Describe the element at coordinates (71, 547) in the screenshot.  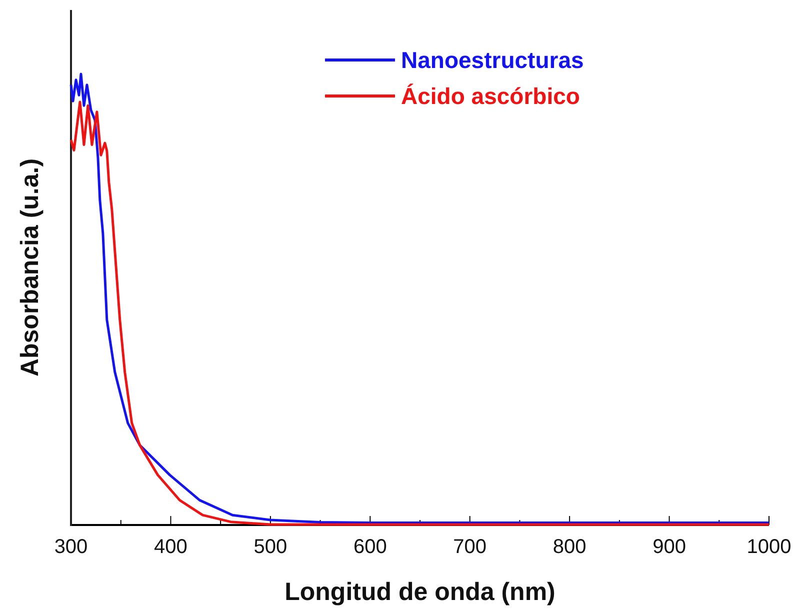
I see `x-tick-label: 300` at that location.